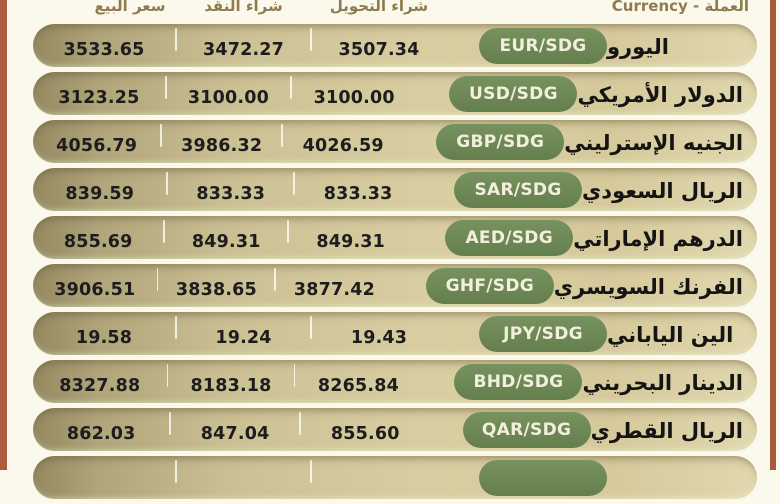  I want to click on cash-buy-value: 849.31, so click(226, 242).